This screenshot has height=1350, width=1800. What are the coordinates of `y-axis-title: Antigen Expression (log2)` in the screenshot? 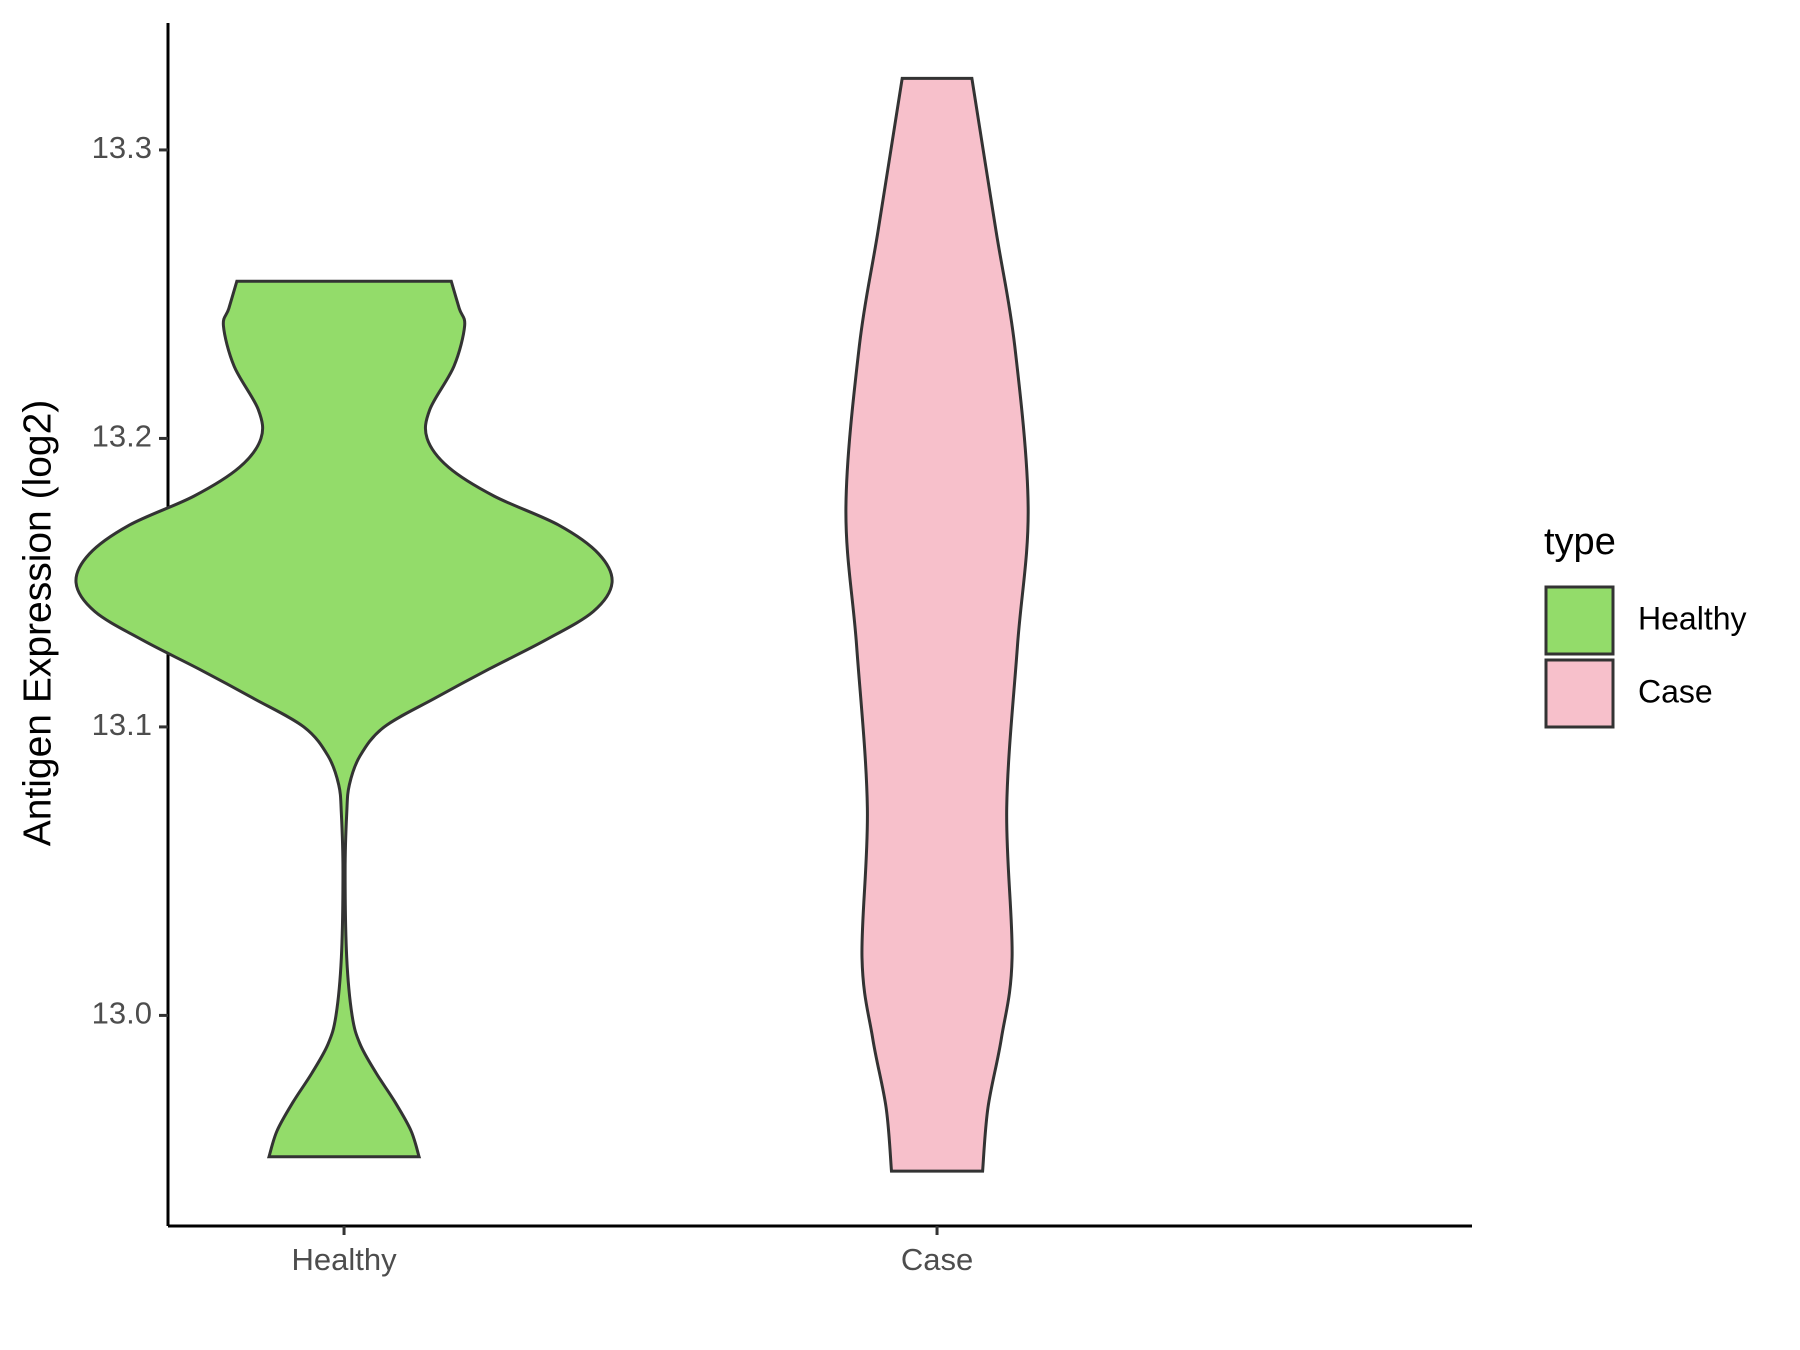 It's located at (37, 623).